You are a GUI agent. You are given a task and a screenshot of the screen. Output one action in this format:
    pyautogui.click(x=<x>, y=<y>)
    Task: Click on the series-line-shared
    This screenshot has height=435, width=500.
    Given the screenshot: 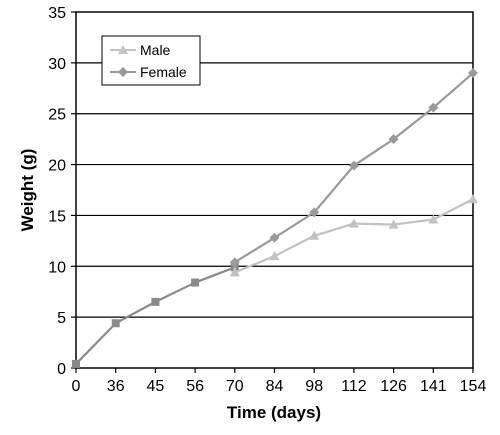 What is the action you would take?
    pyautogui.click(x=155, y=315)
    